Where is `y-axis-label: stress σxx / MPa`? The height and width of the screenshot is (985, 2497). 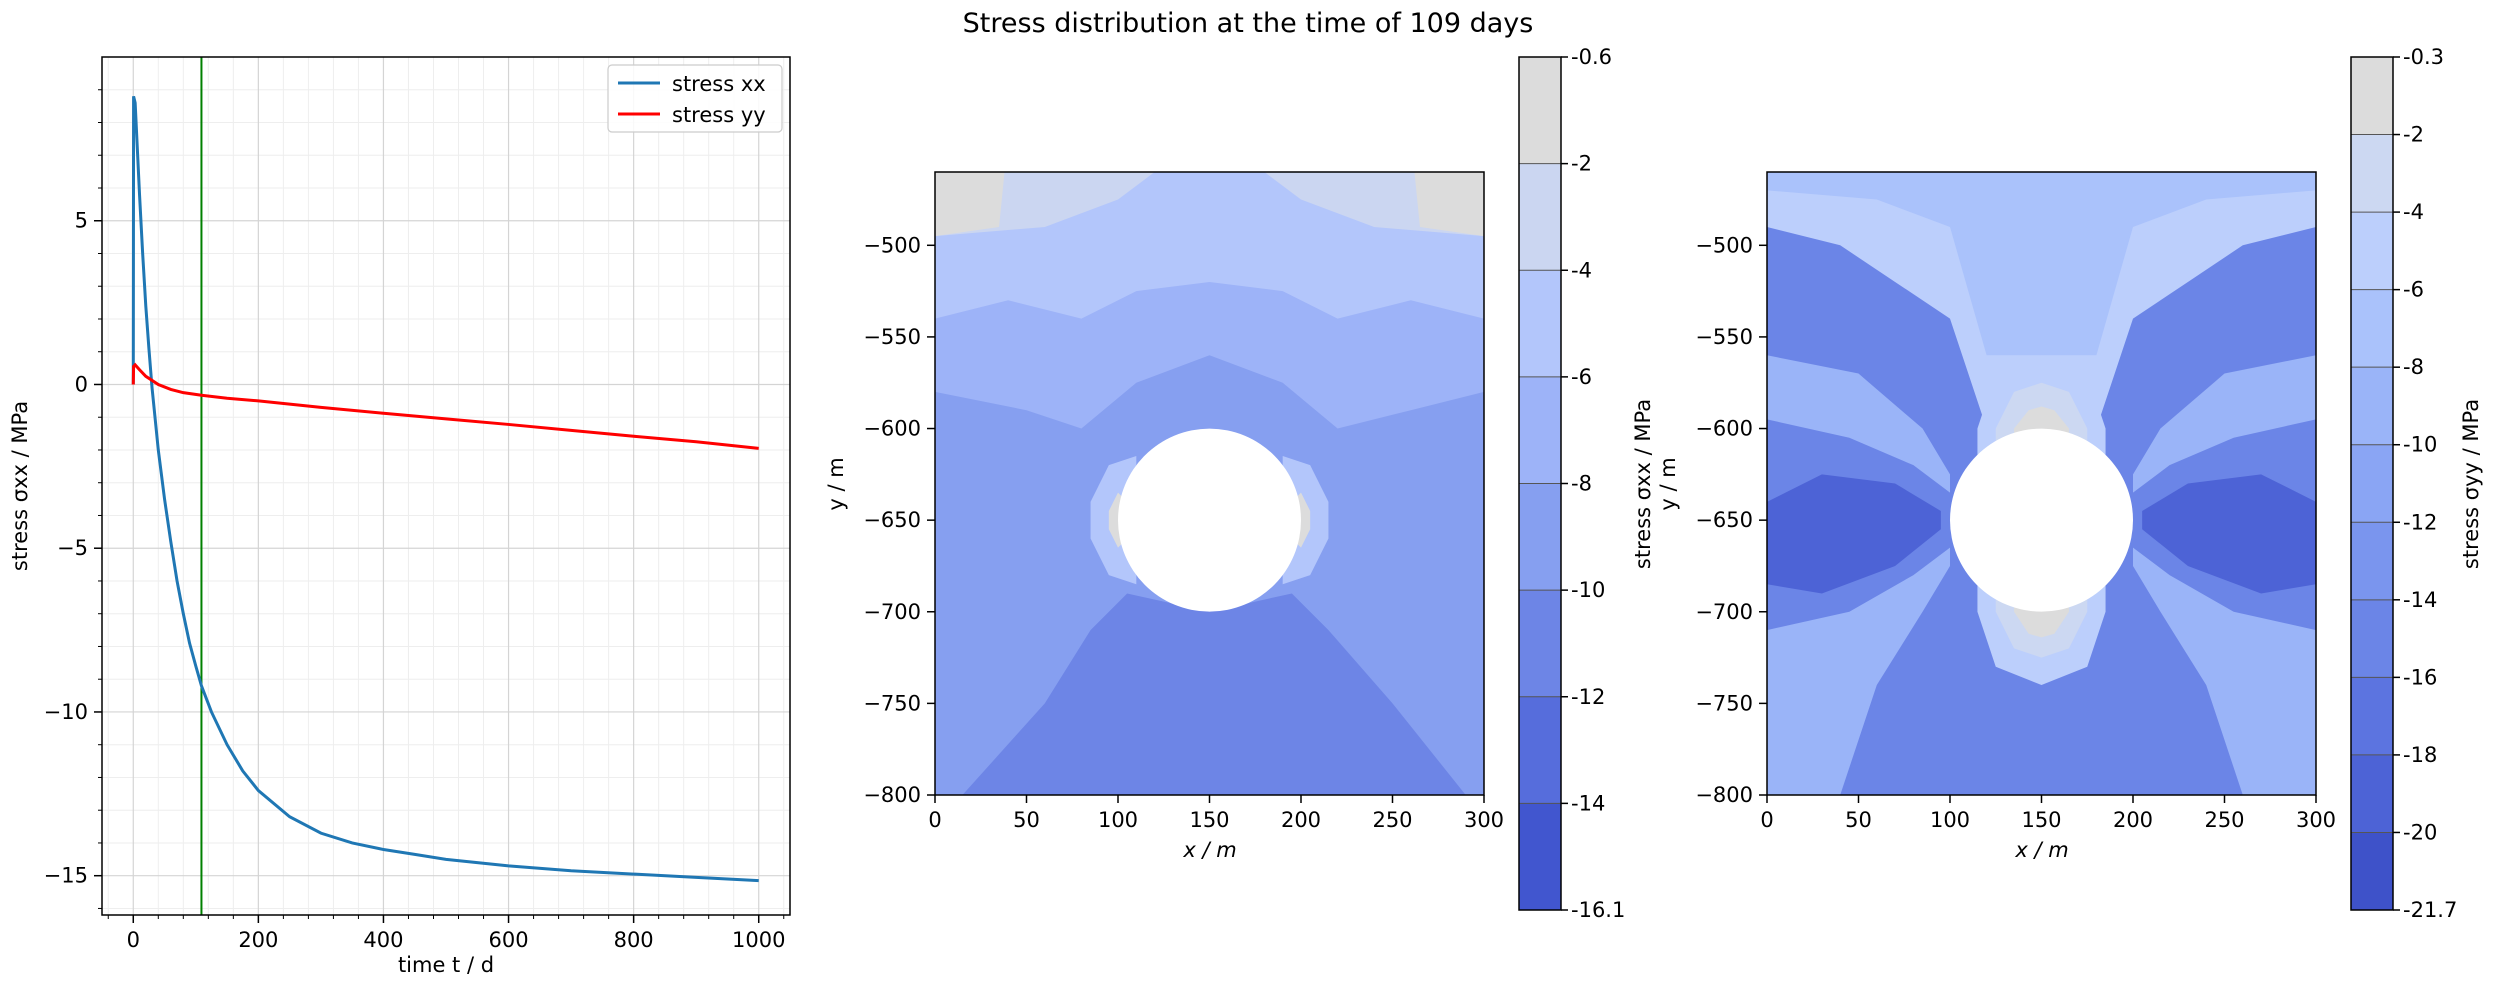 y-axis-label: stress σxx / MPa is located at coordinates (20, 486).